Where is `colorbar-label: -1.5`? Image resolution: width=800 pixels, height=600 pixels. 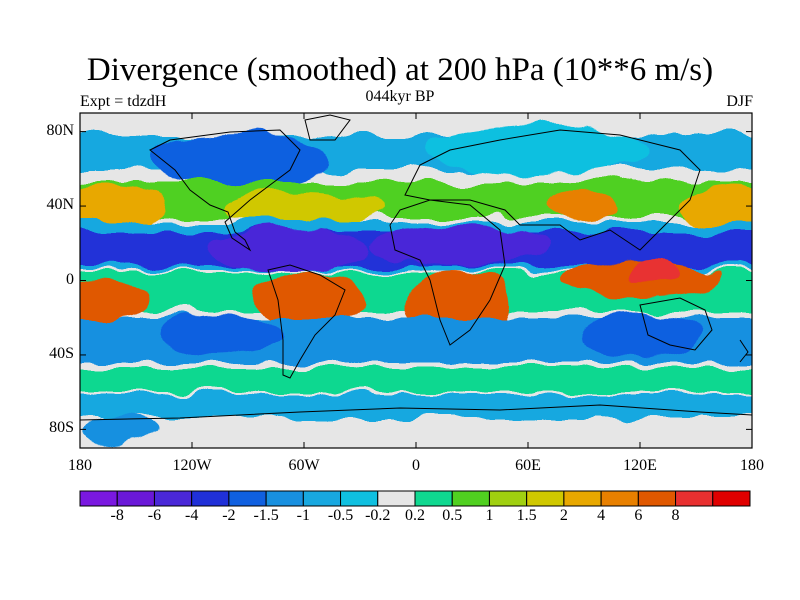 colorbar-label: -1.5 is located at coordinates (266, 515).